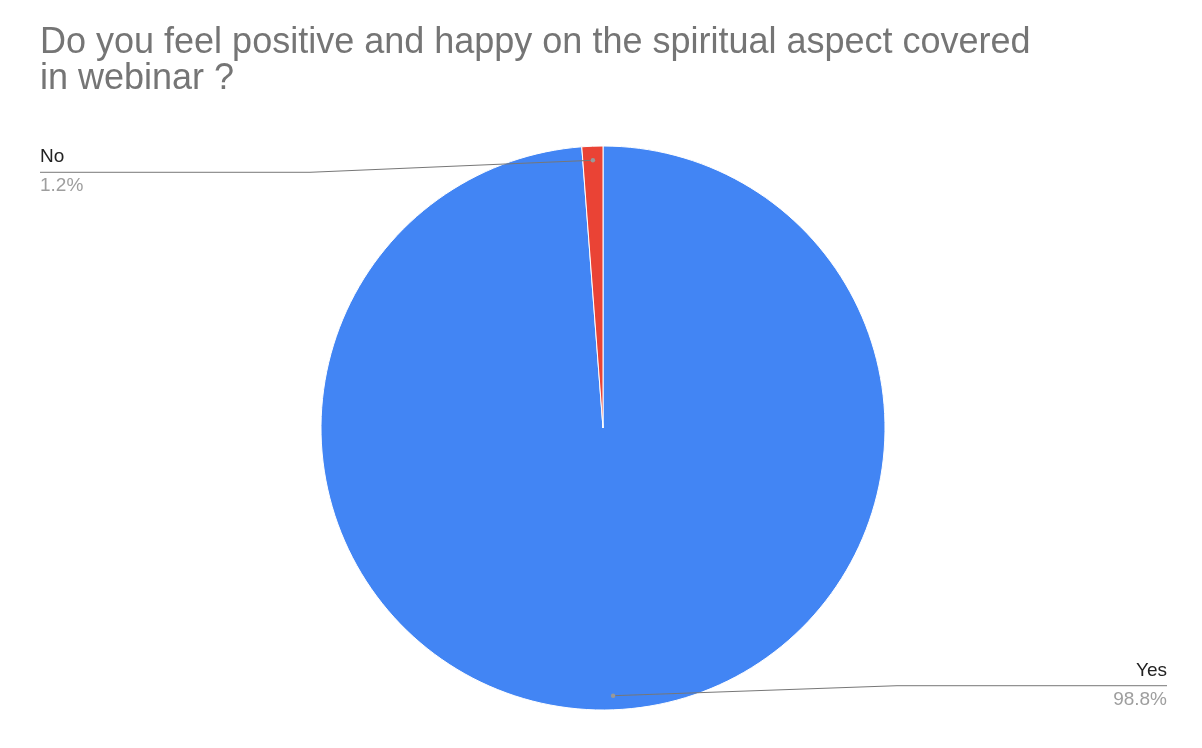  I want to click on data-label: 98.8%, so click(1140, 698).